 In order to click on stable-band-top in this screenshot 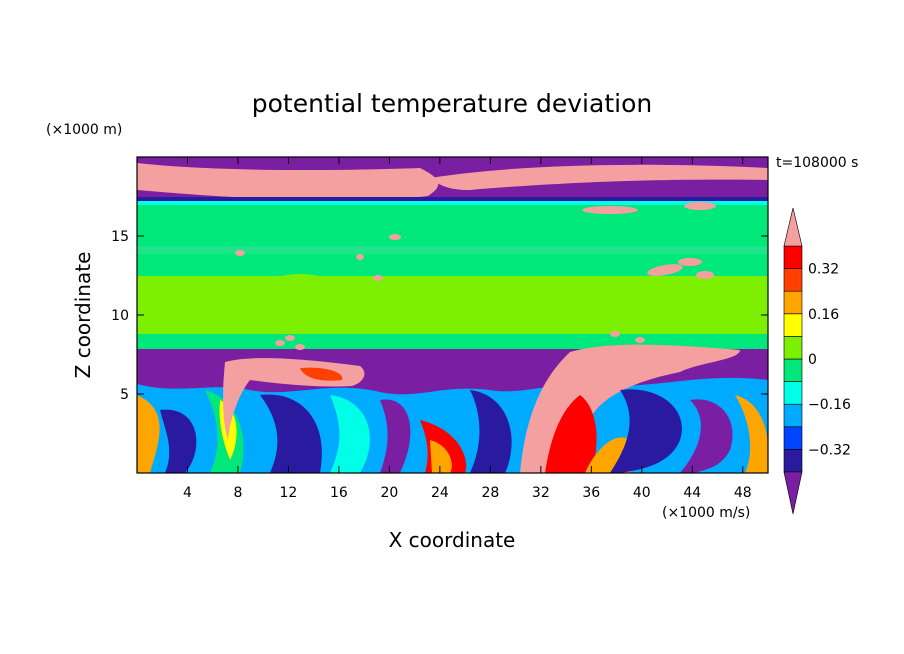, I will do `click(452, 209)`.